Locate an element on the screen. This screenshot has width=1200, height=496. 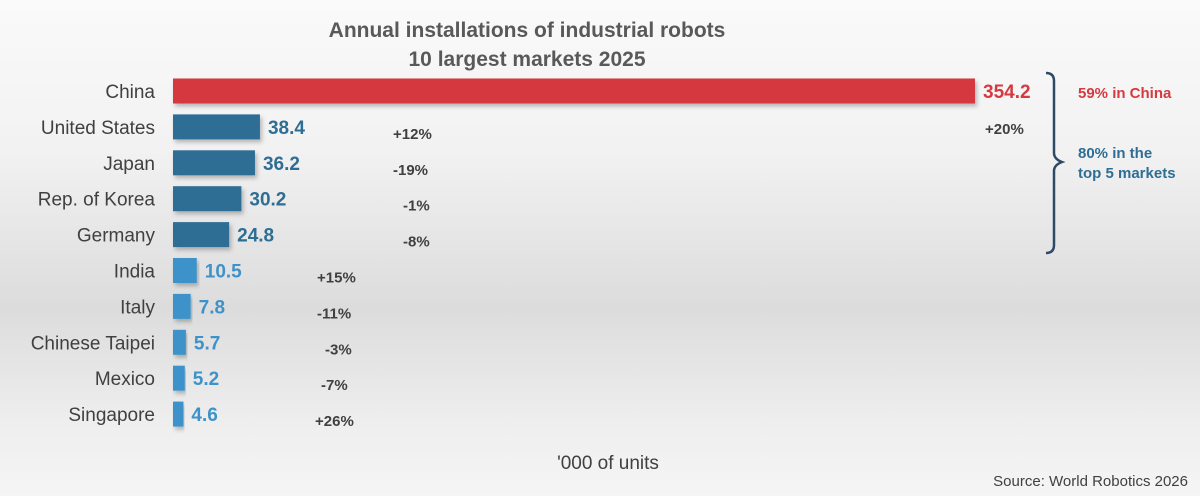
bar-india is located at coordinates (185, 270).